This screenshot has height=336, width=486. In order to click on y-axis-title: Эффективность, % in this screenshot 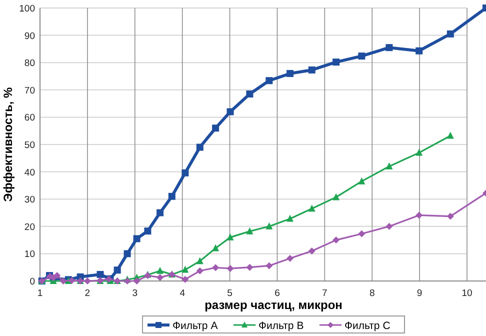, I will do `click(8, 144)`.